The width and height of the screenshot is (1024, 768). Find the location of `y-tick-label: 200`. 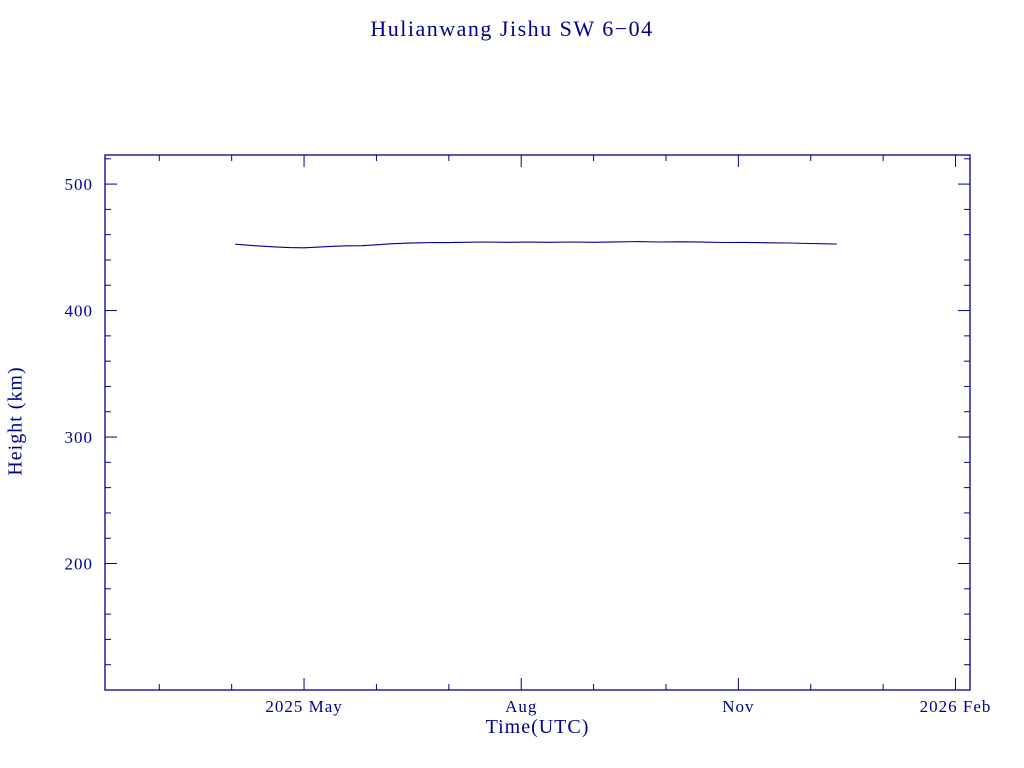

y-tick-label: 200 is located at coordinates (79, 564).